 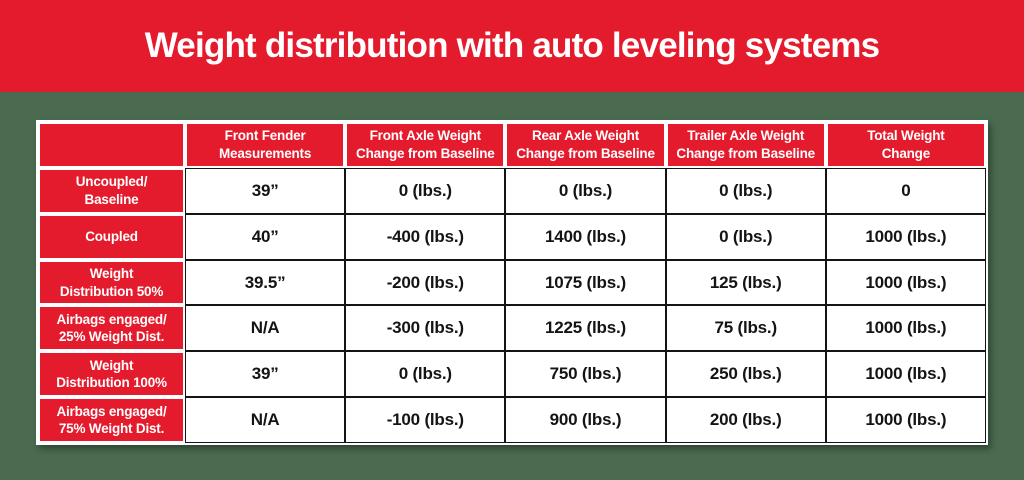 I want to click on table-cell: -100 (lbs.), so click(x=425, y=420).